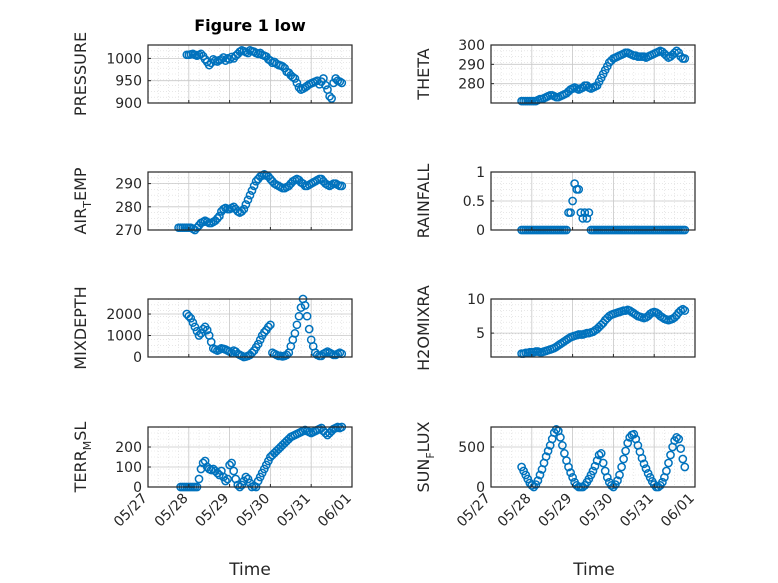  I want to click on y-tick-label: 950, so click(128, 82).